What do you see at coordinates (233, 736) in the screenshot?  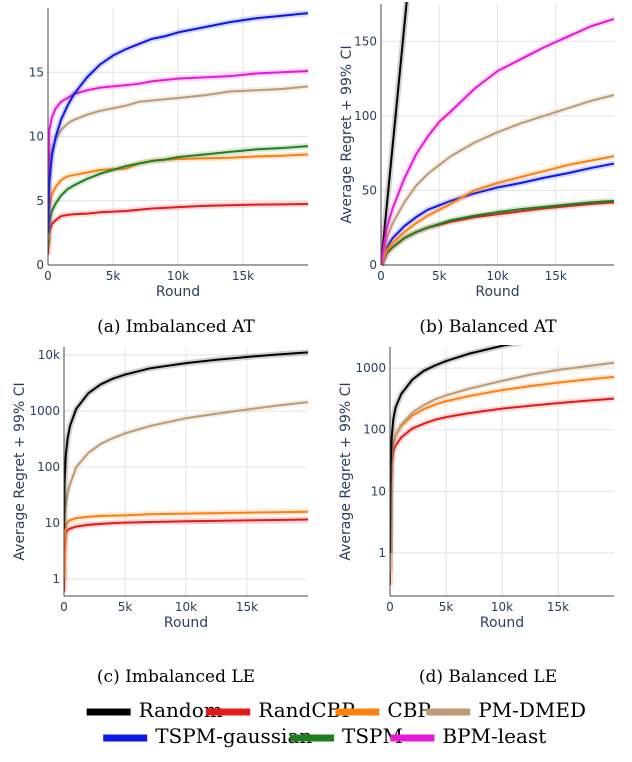 I see `legend-label: TSPM-gaussian` at bounding box center [233, 736].